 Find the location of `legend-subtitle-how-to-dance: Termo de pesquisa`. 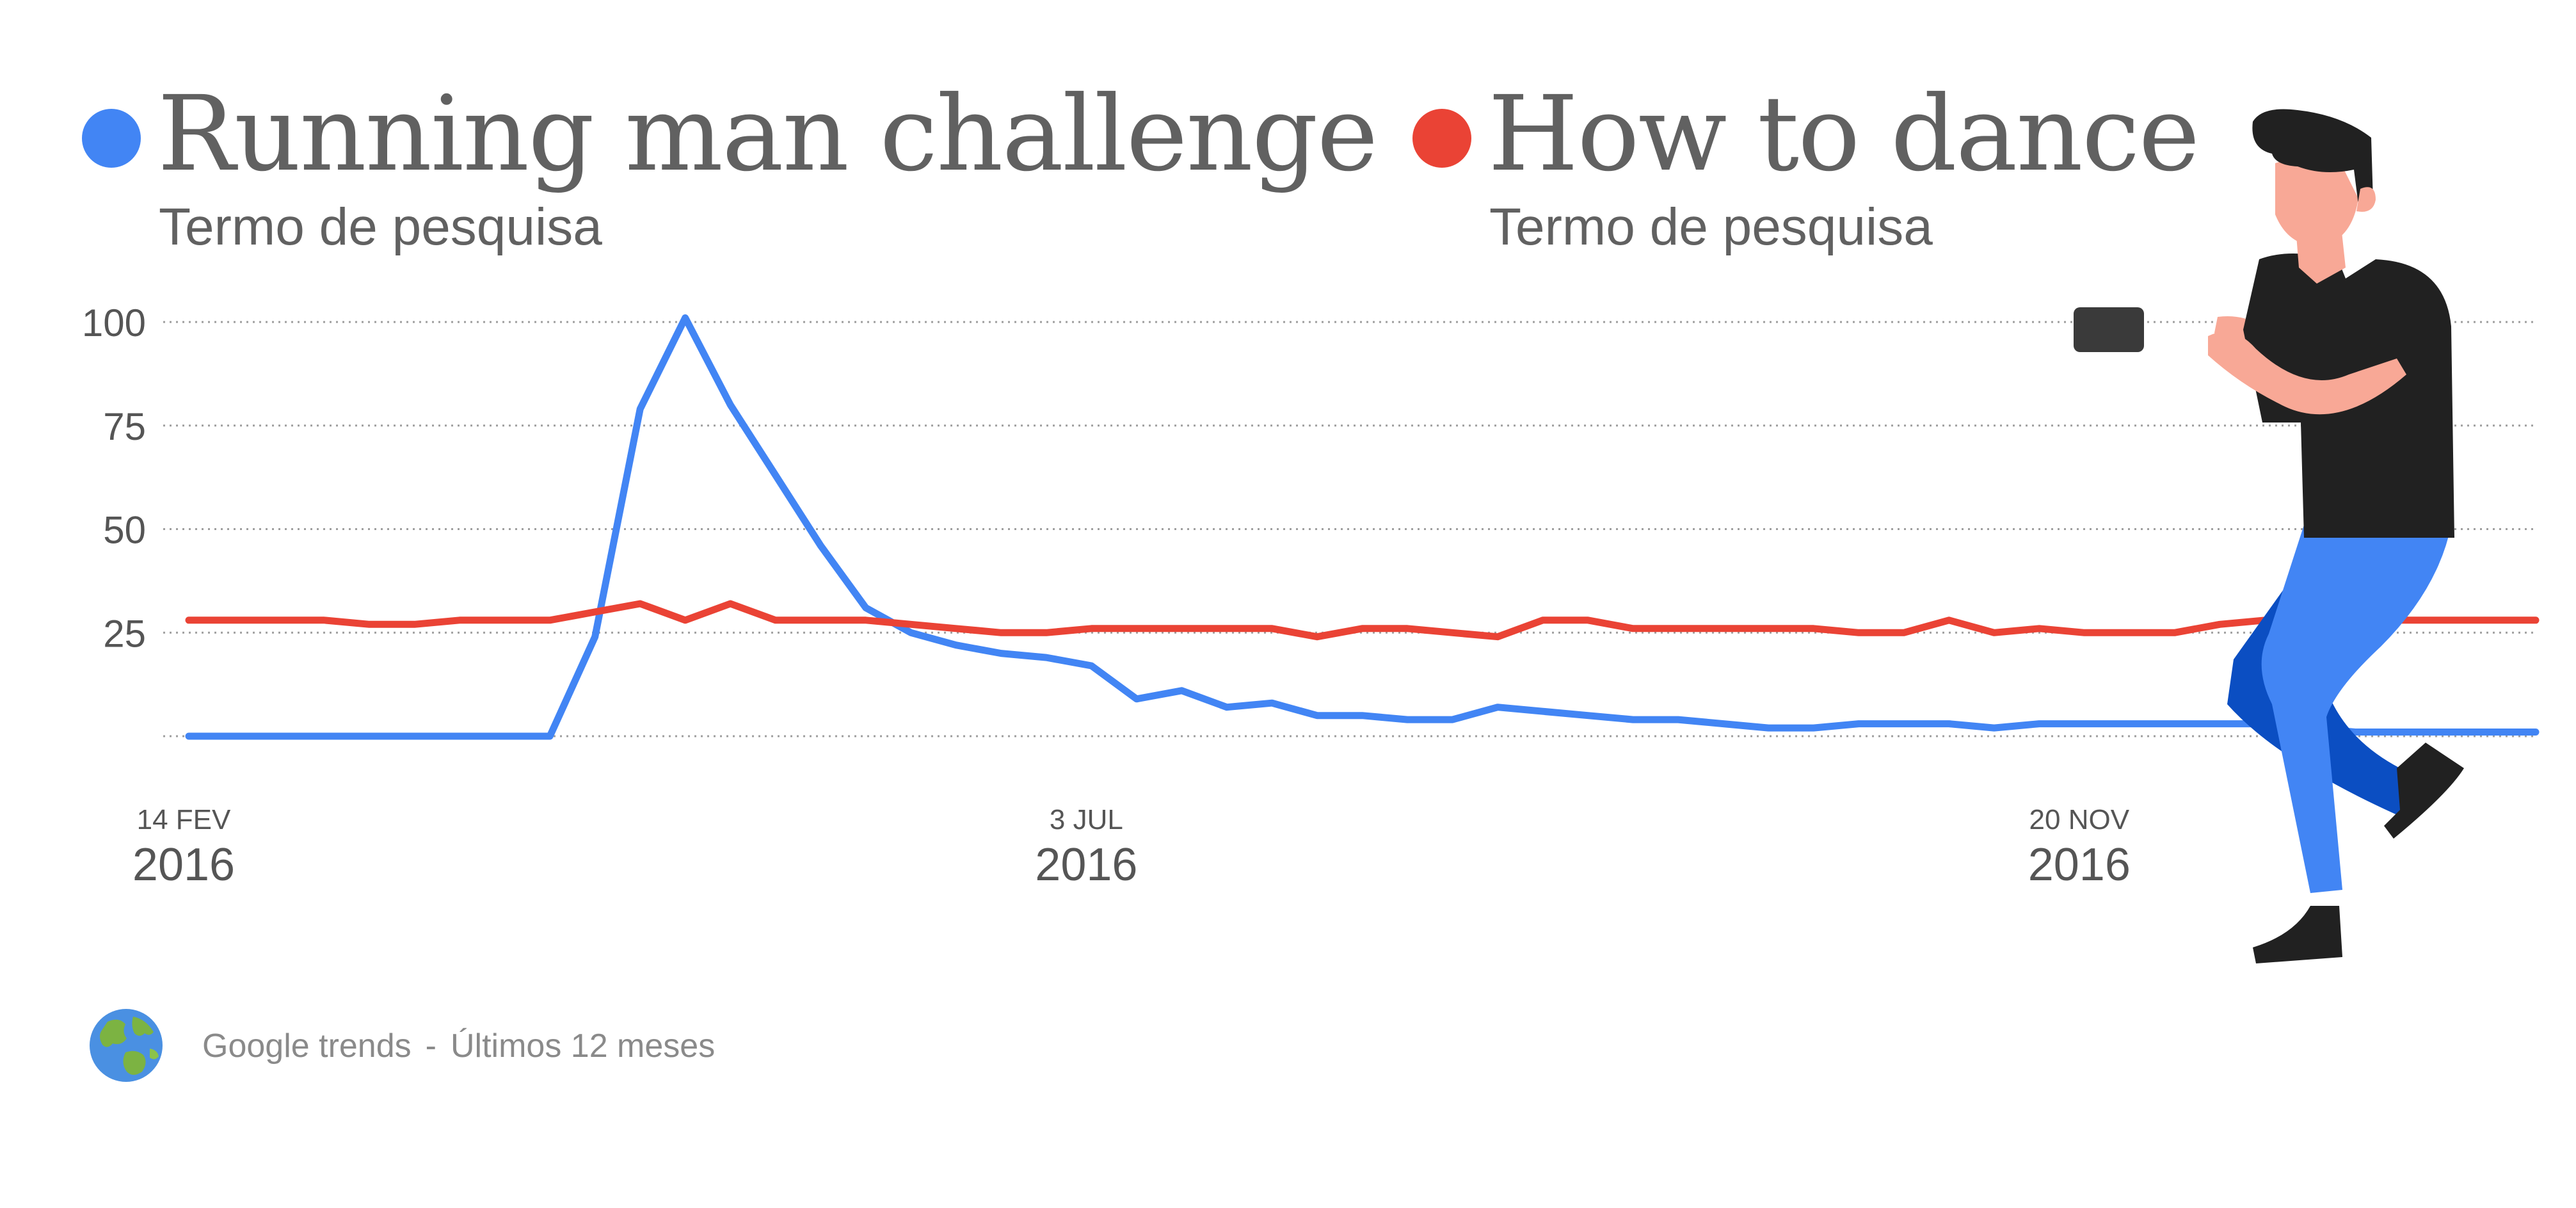

legend-subtitle-how-to-dance: Termo de pesquisa is located at coordinates (1711, 227).